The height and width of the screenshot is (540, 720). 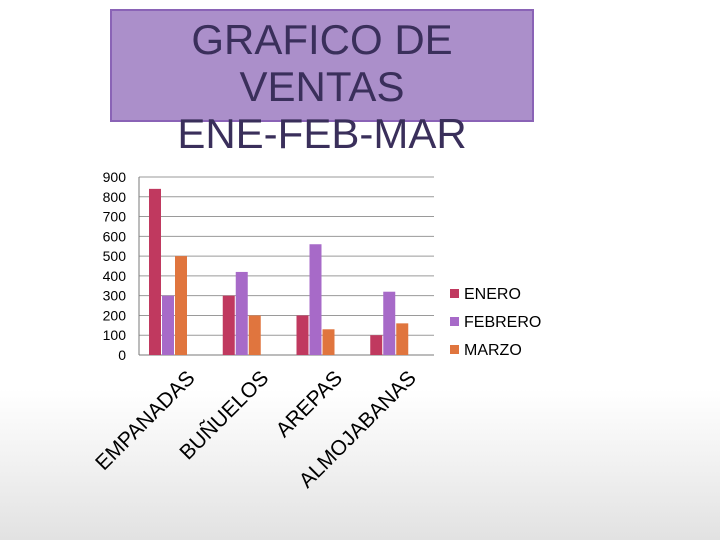 I want to click on y-tick-label-0: 0, so click(x=122, y=355).